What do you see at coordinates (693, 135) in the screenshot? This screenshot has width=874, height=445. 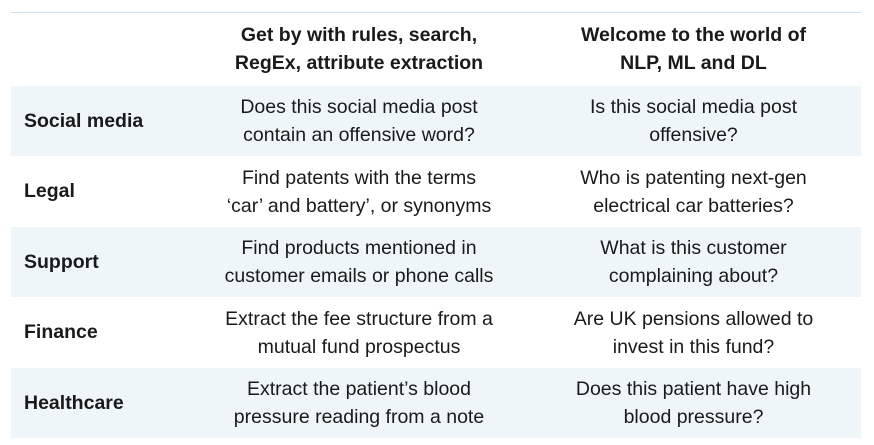 I see `ml-example-line-2: offensive?` at bounding box center [693, 135].